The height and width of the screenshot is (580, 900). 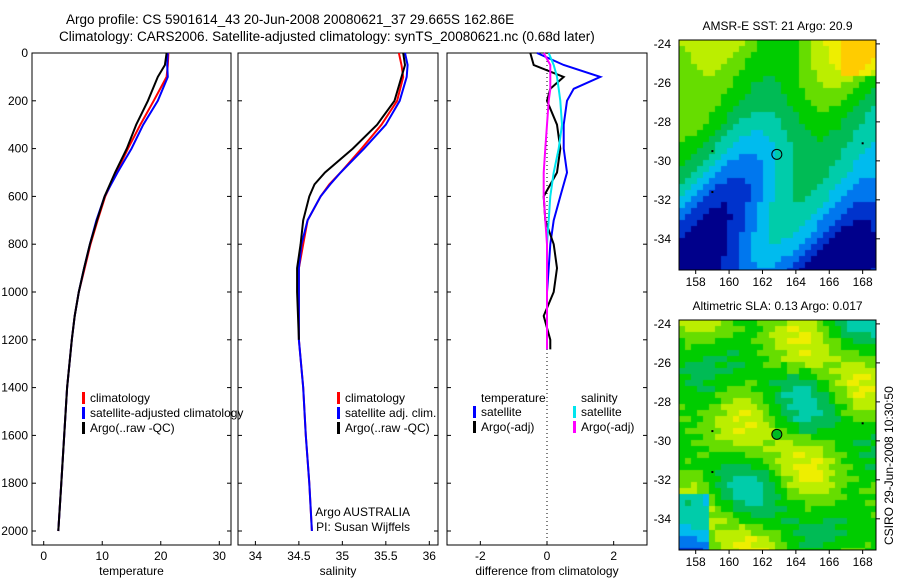 I want to click on y-tick-label: 200, so click(x=18, y=101).